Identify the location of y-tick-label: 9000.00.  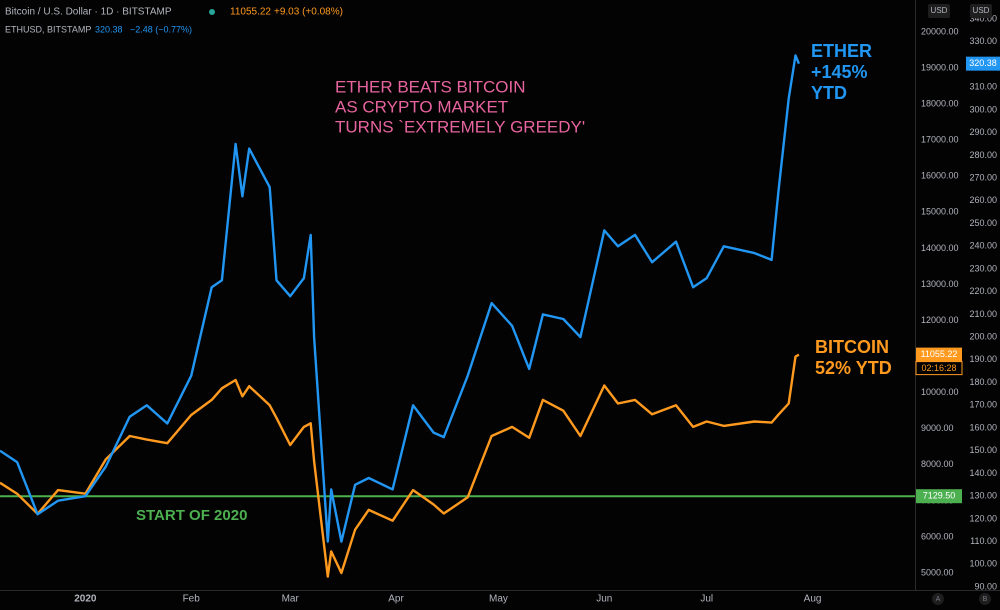
(937, 428).